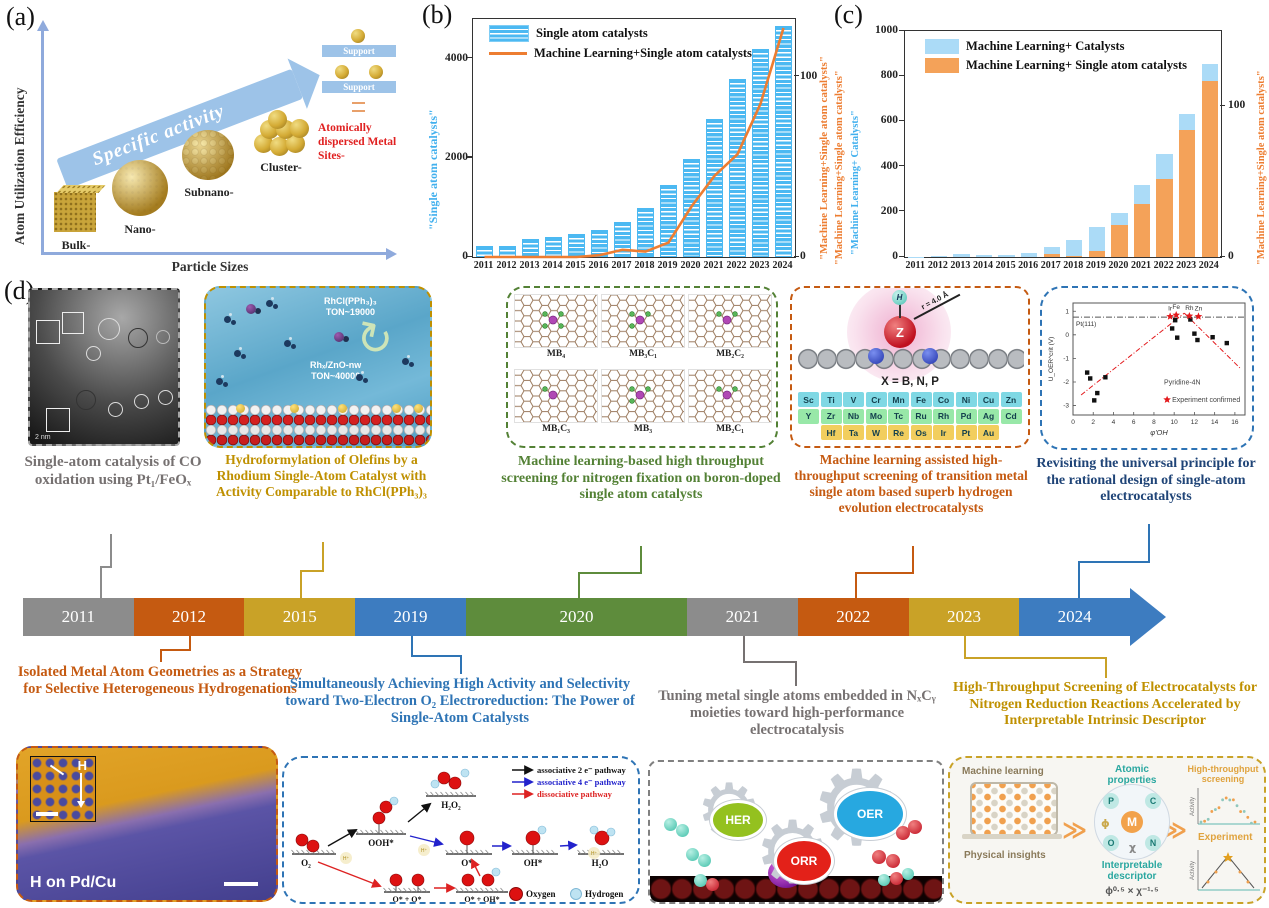 This screenshot has width=1269, height=908. Describe the element at coordinates (742, 617) in the screenshot. I see `timeline-segment-2021: 2021` at that location.